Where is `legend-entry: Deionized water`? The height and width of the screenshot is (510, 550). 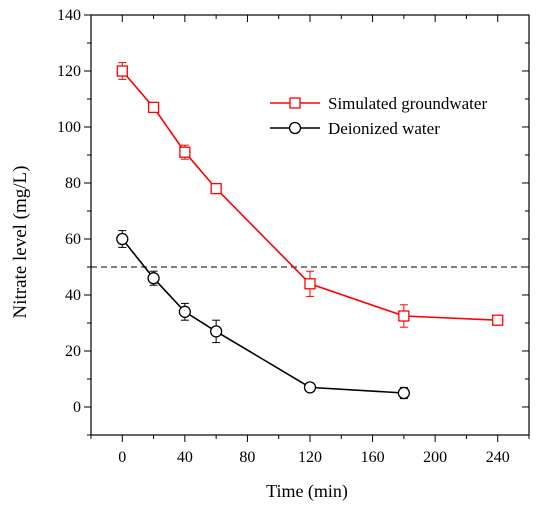
legend-entry: Deionized water is located at coordinates (355, 128).